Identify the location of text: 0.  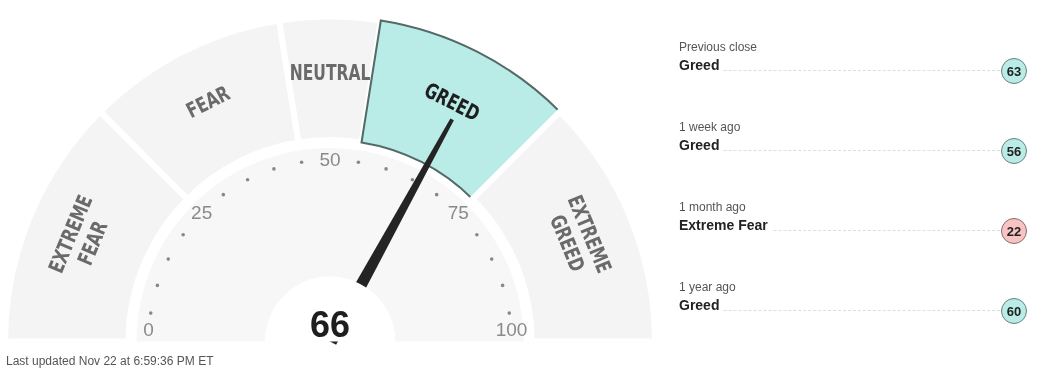
(148, 329).